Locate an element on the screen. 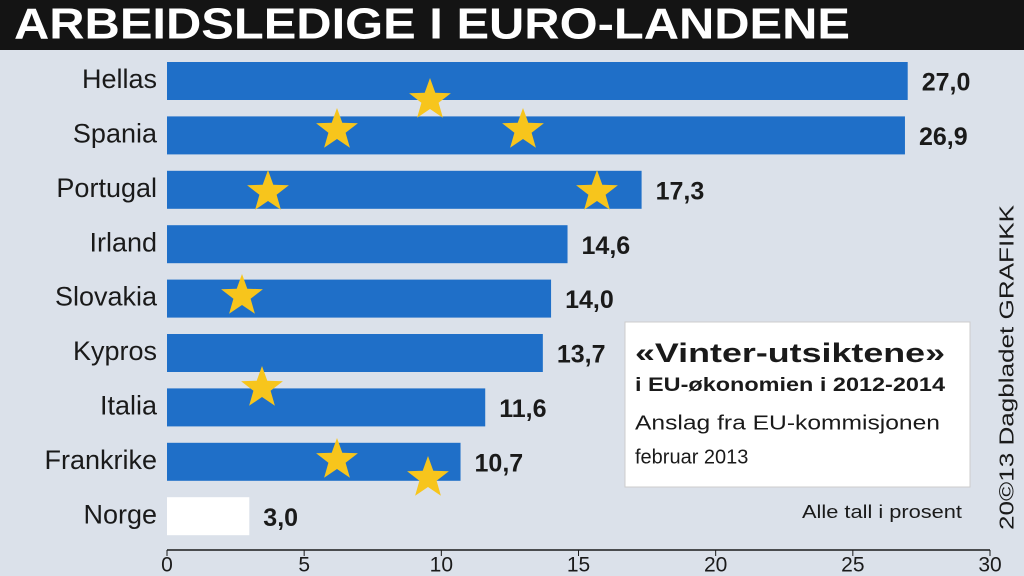  x-tick-label: 0 is located at coordinates (167, 565).